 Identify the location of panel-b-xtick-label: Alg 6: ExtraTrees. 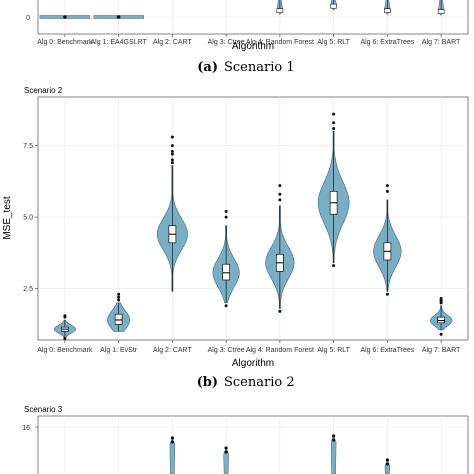
(387, 350).